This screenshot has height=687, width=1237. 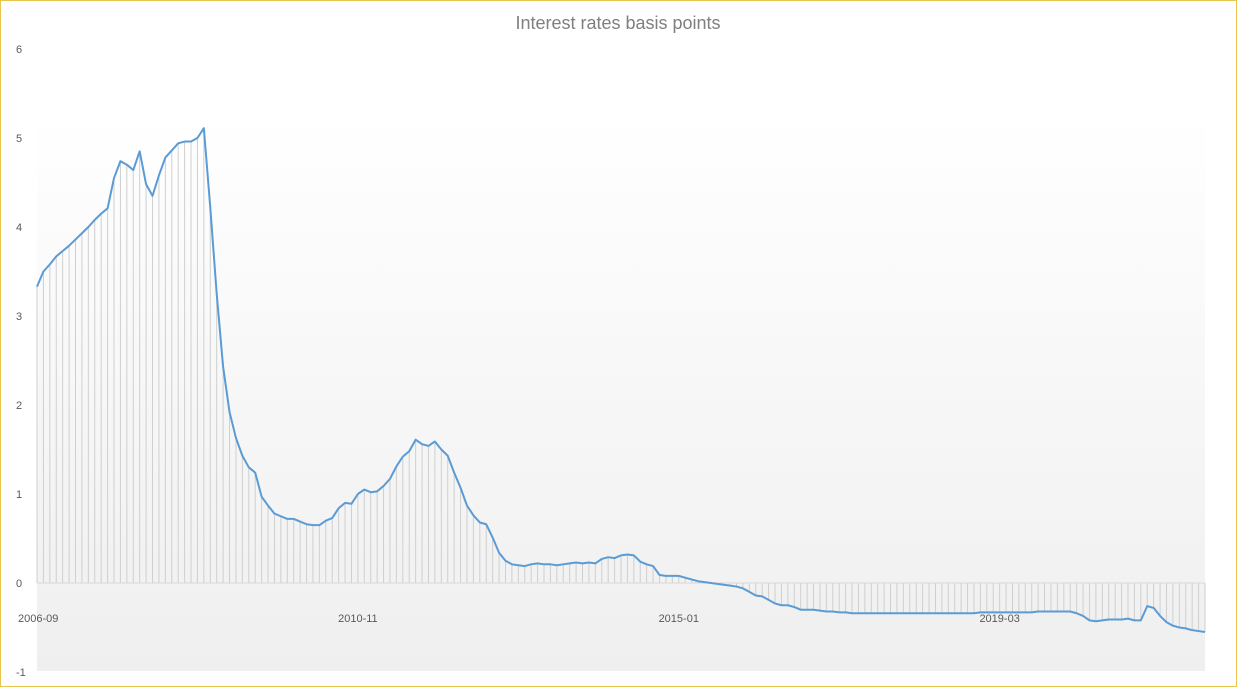 I want to click on y-tick-label: 3, so click(x=19, y=317).